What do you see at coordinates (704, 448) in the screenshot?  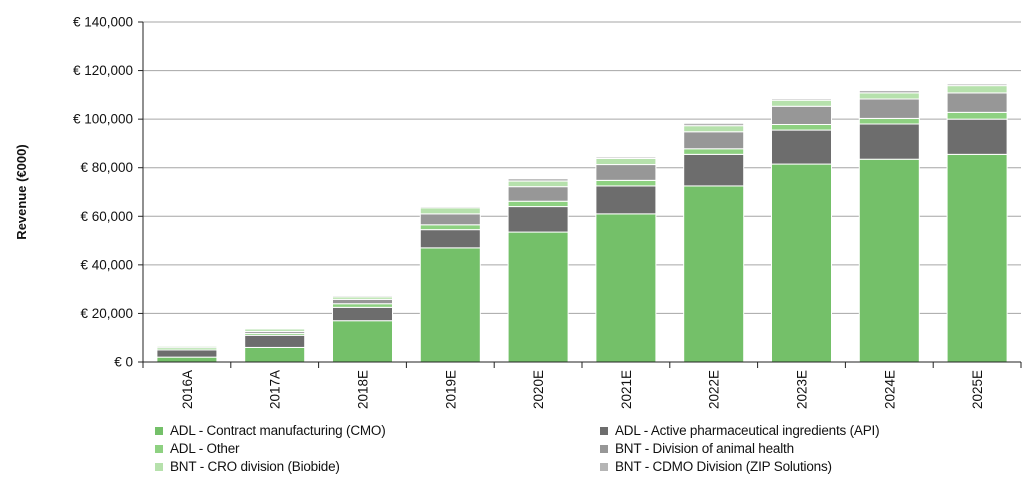 I see `legend-label: BNT - Division of animal health` at bounding box center [704, 448].